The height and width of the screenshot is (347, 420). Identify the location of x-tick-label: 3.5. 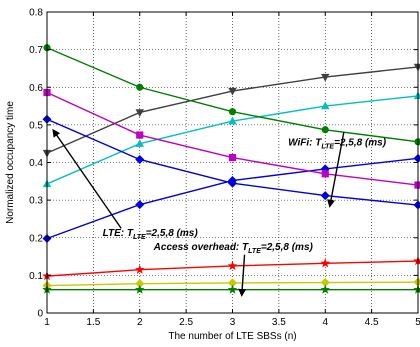
(279, 322).